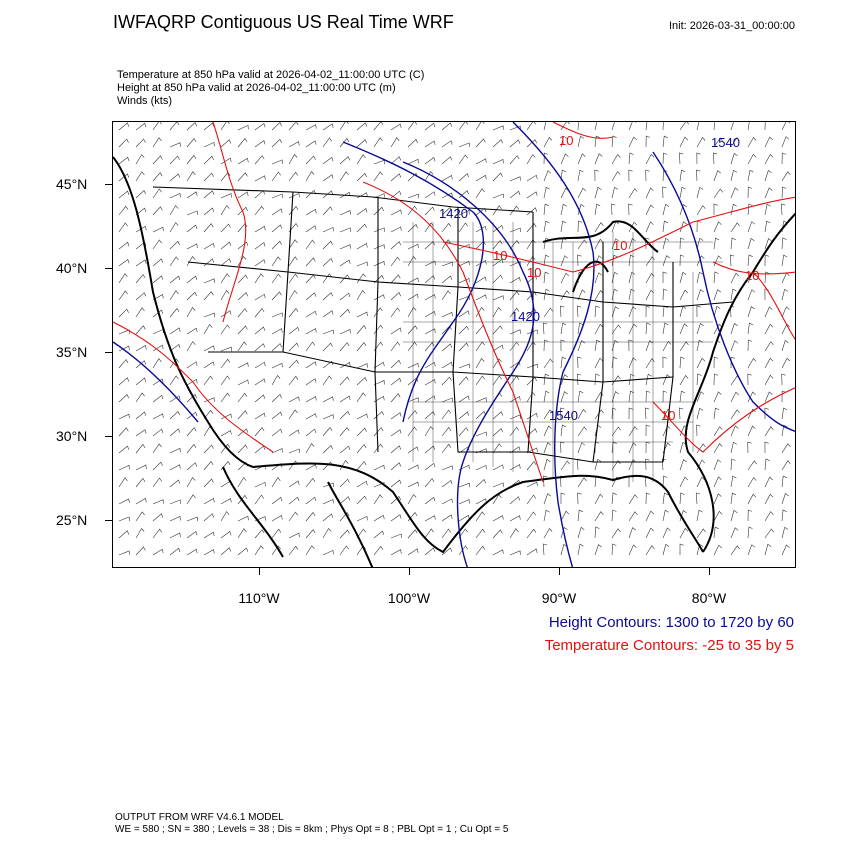 The width and height of the screenshot is (850, 850). I want to click on temperature-contour-label: 10, so click(500, 255).